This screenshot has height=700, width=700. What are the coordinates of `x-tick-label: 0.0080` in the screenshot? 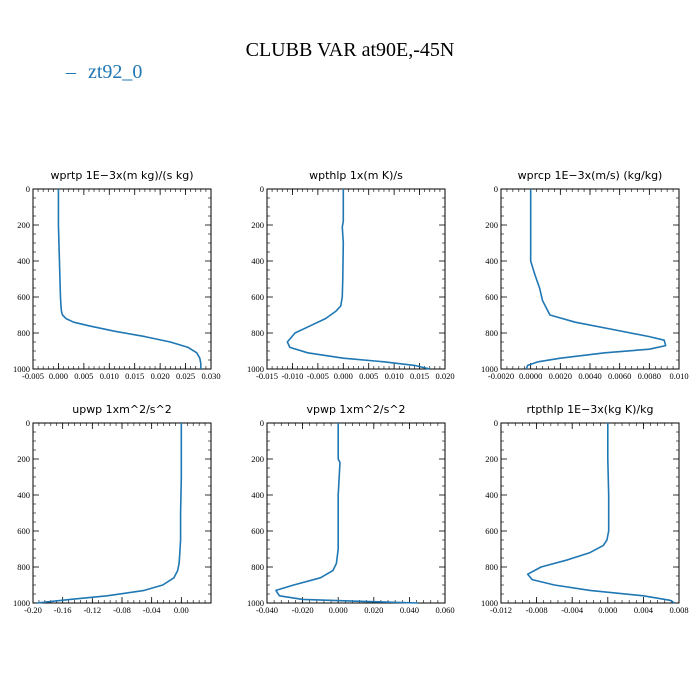 It's located at (649, 376).